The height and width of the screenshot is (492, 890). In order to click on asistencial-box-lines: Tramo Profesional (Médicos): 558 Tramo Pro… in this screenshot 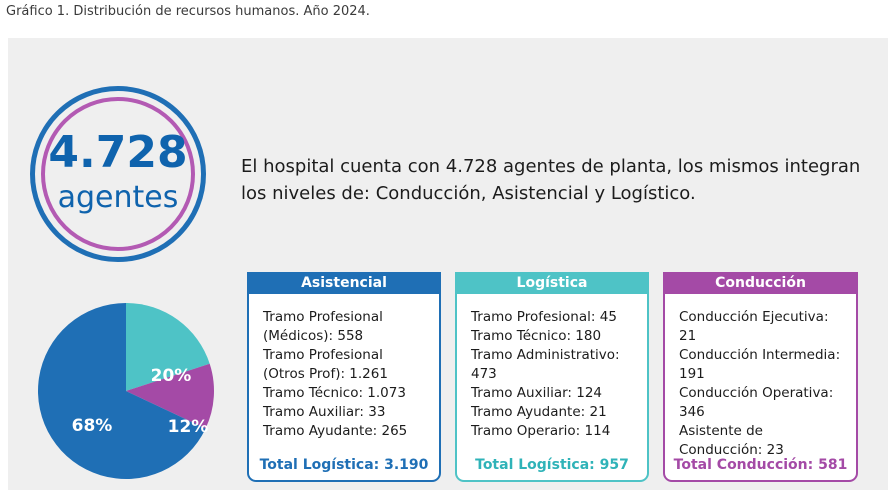, I will do `click(347, 374)`.